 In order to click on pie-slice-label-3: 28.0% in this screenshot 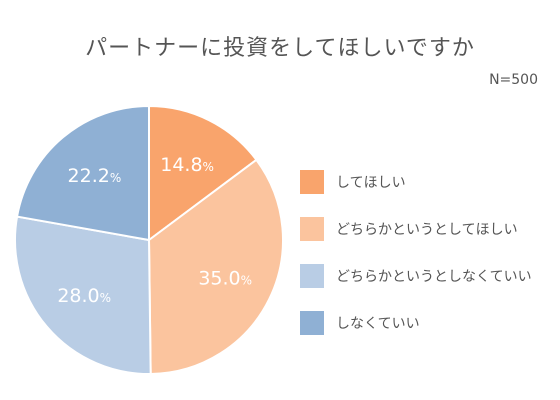, I will do `click(84, 296)`.